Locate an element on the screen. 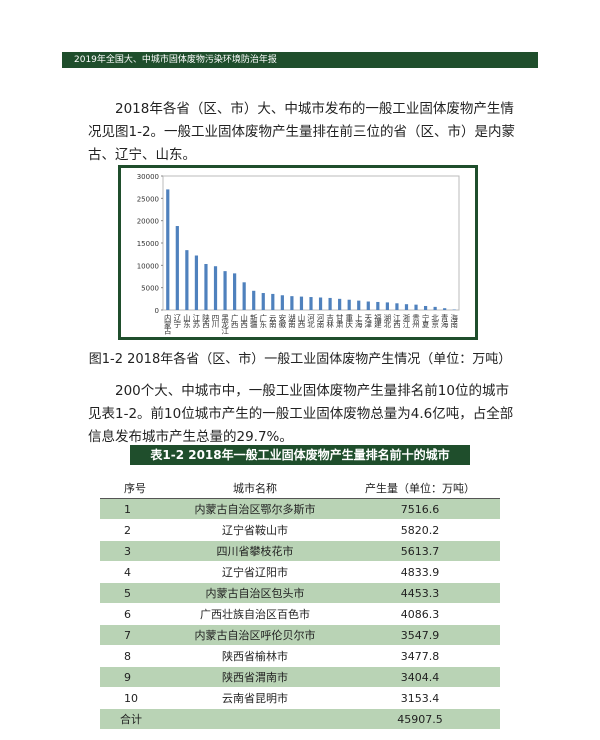 Image resolution: width=600 pixels, height=740 pixels. x-tick-label: 辽宁 is located at coordinates (177, 321).